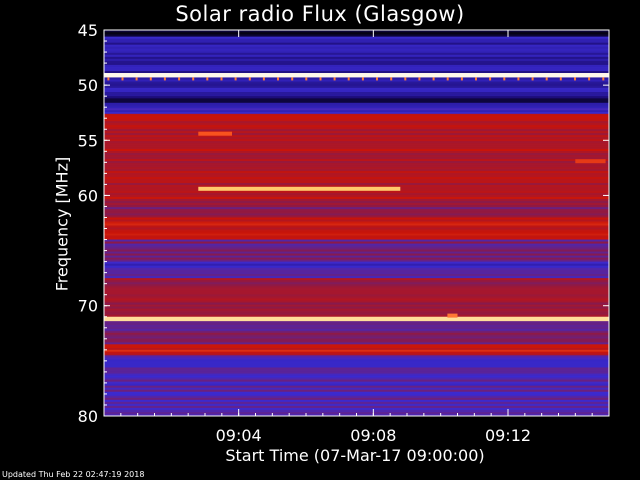  Describe the element at coordinates (88, 306) in the screenshot. I see `y-tick-label: 70` at that location.